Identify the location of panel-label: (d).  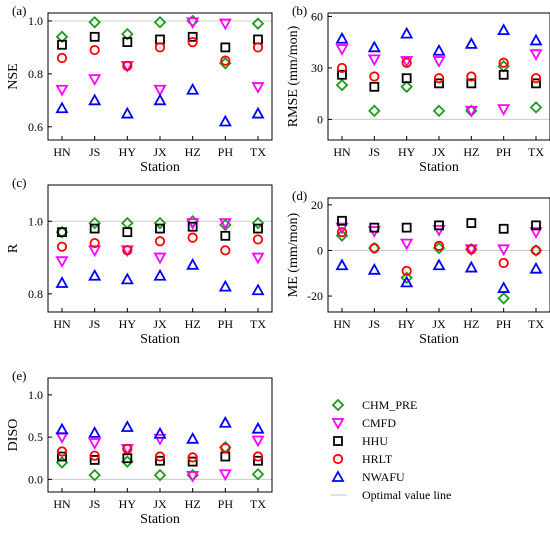
(299, 195).